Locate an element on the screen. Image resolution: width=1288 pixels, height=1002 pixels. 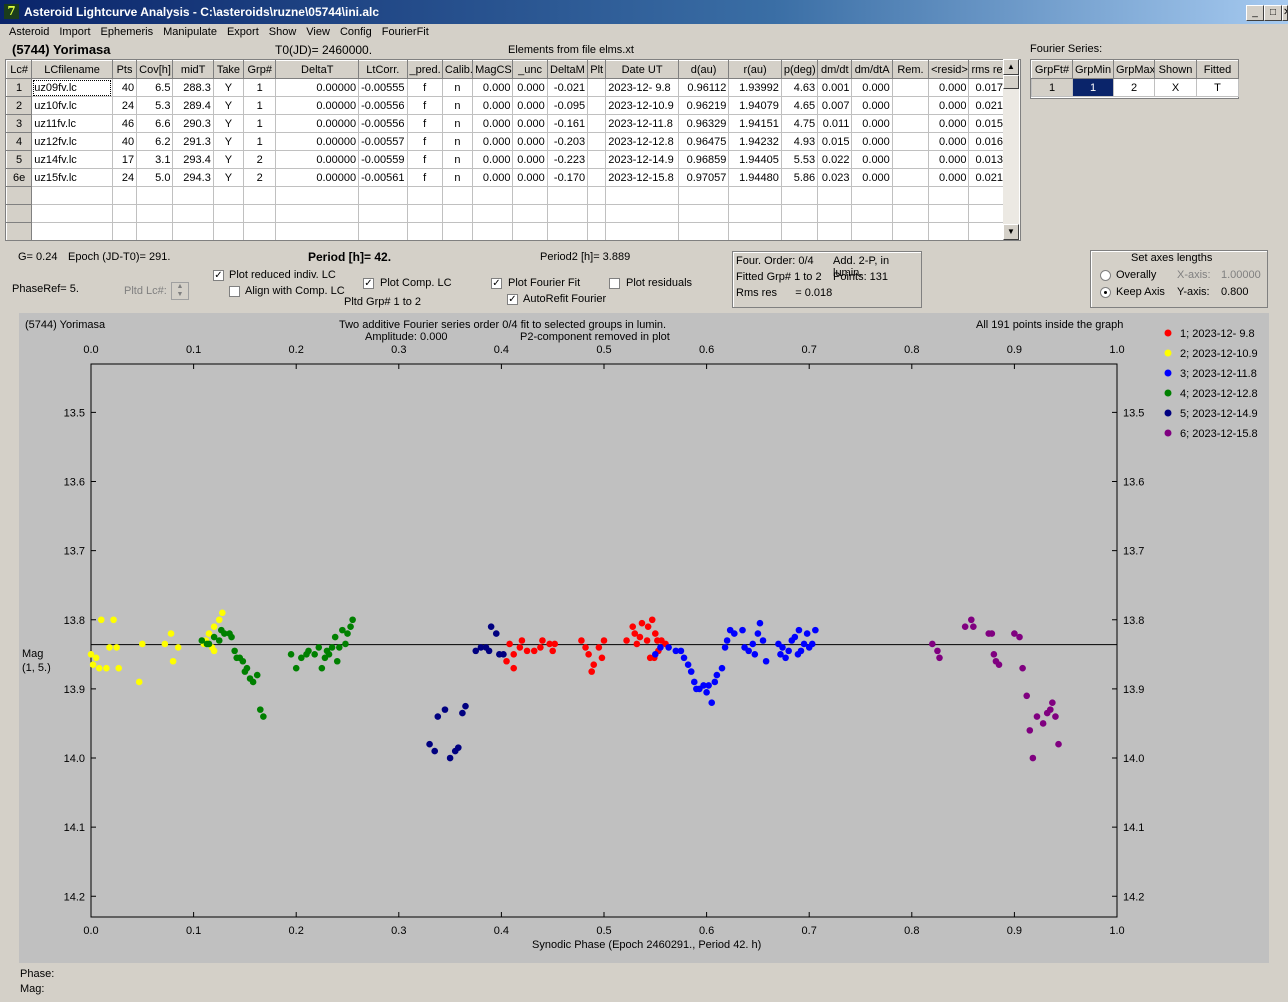
row-header-cell: 3 is located at coordinates (19, 123).